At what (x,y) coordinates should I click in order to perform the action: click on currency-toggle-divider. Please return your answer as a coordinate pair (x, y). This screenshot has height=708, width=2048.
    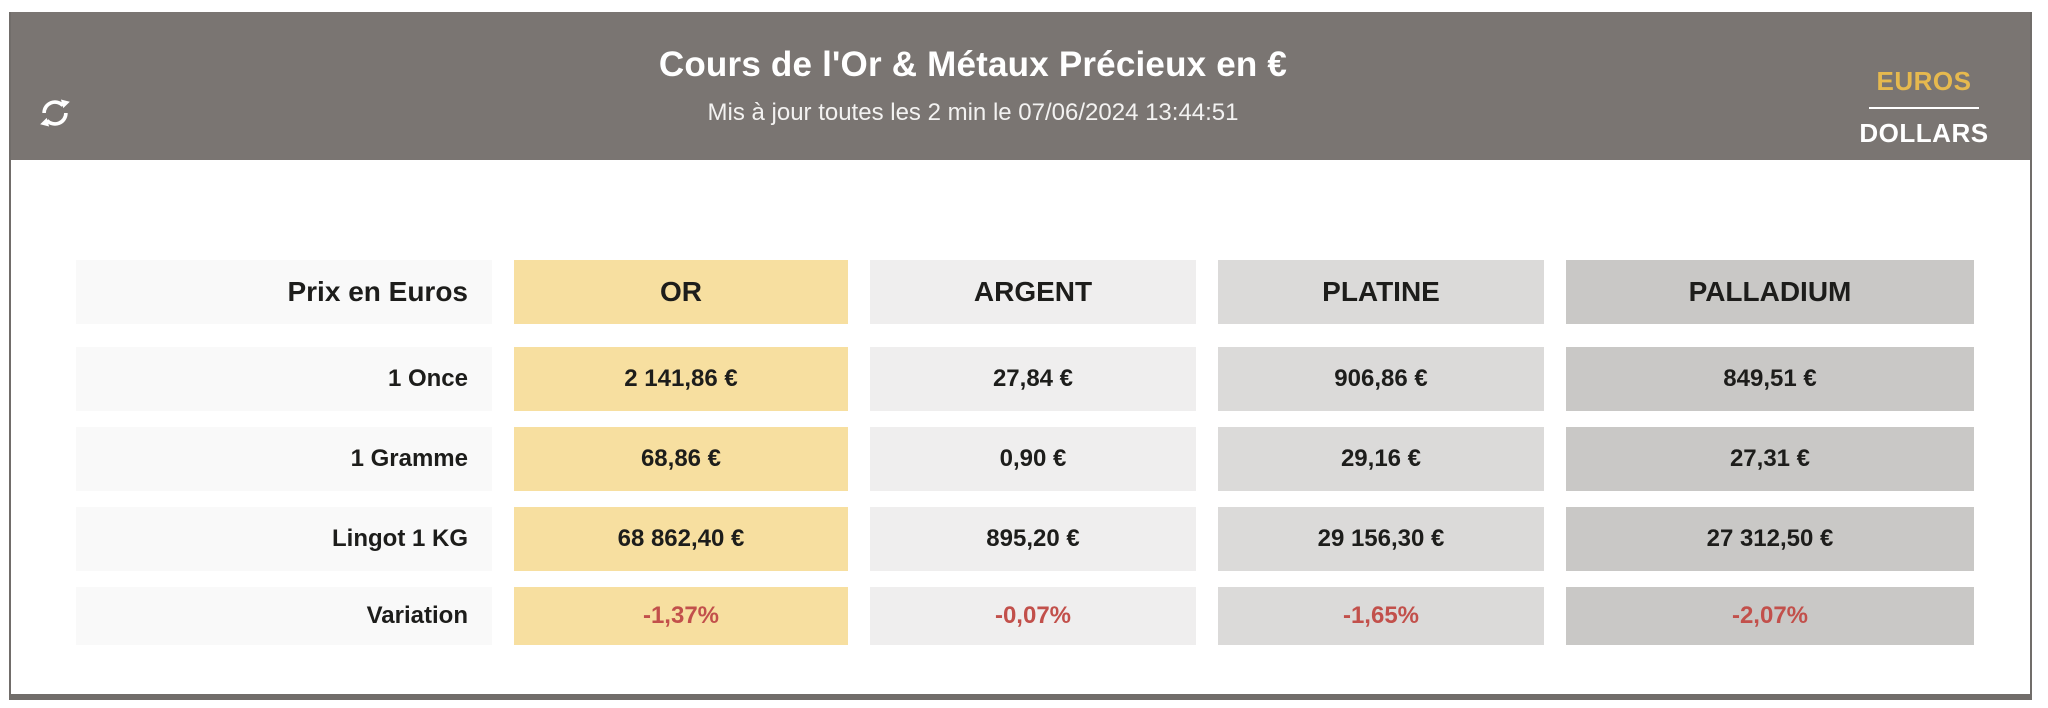
    Looking at the image, I should click on (1924, 108).